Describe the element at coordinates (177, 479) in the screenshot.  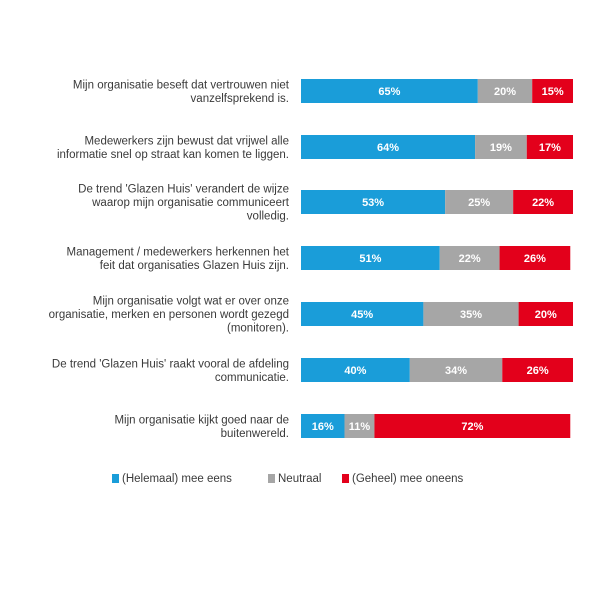
I see `legend-label: (Helemaal) mee eens` at that location.